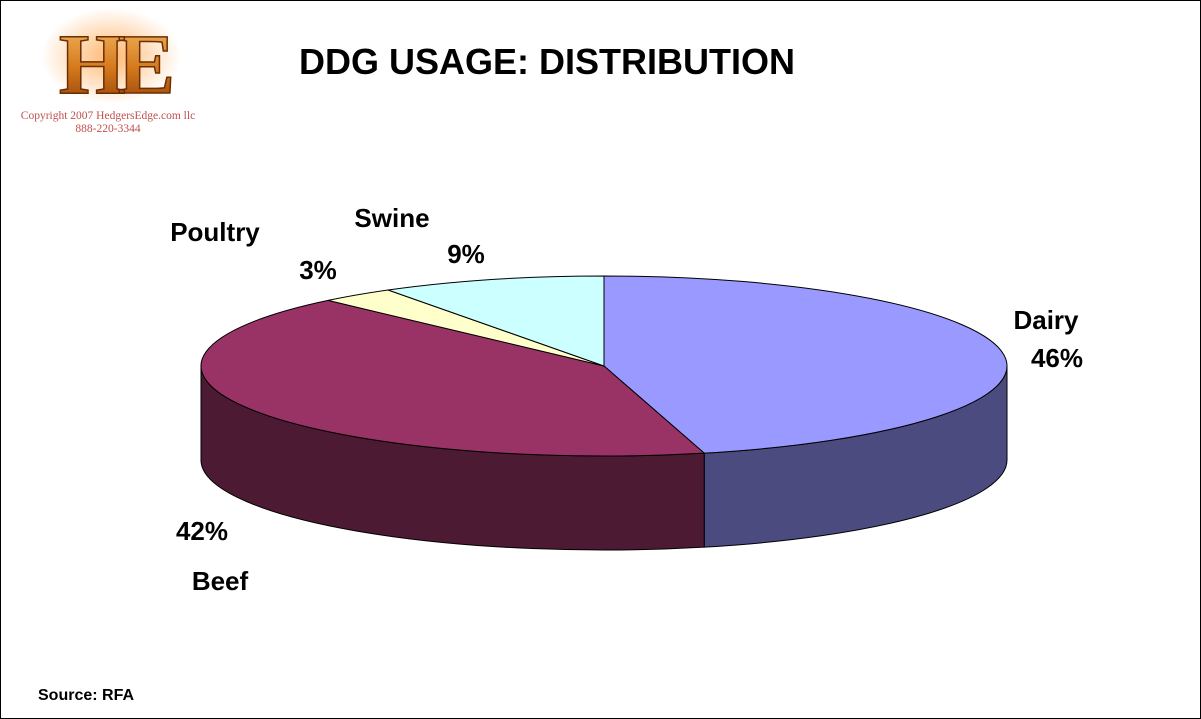 The height and width of the screenshot is (719, 1201). Describe the element at coordinates (1057, 358) in the screenshot. I see `value-dairy: 46%` at that location.